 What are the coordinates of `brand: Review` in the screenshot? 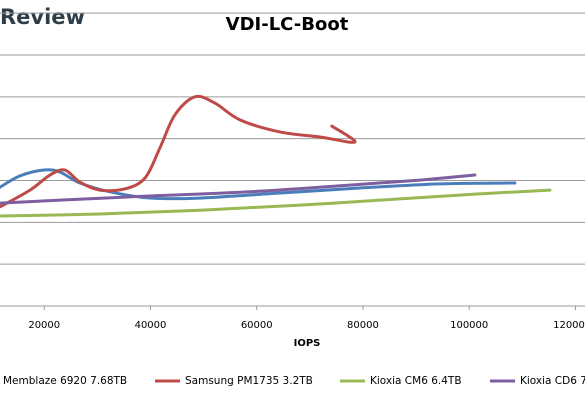 It's located at (42, 17).